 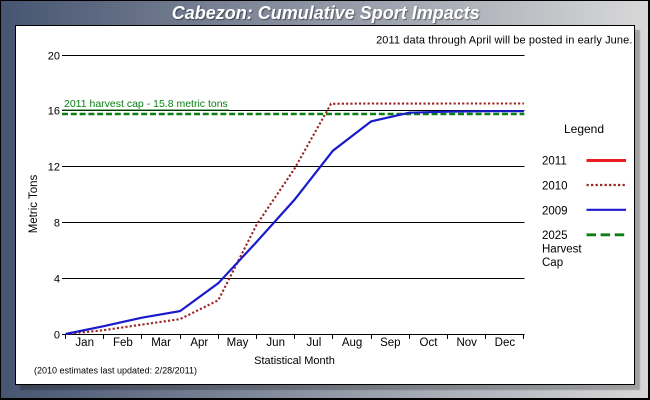 What do you see at coordinates (54, 112) in the screenshot?
I see `svg-text: 16` at bounding box center [54, 112].